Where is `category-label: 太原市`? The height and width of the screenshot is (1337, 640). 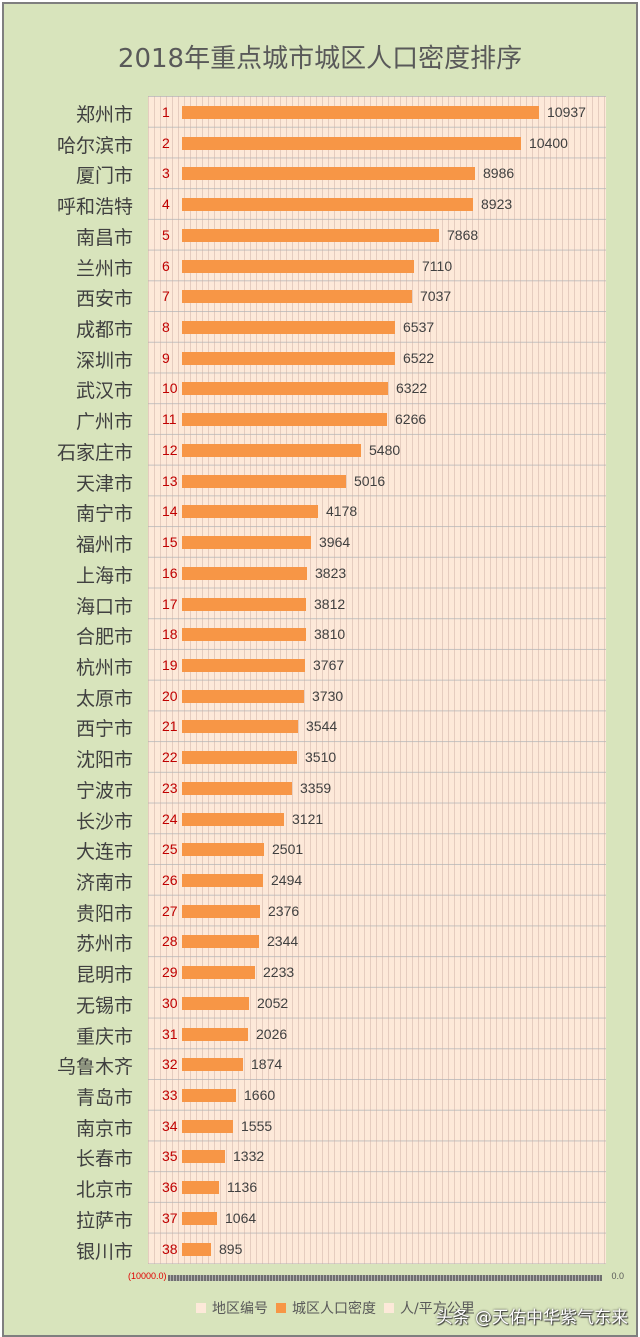 category-label: 太原市 is located at coordinates (104, 698).